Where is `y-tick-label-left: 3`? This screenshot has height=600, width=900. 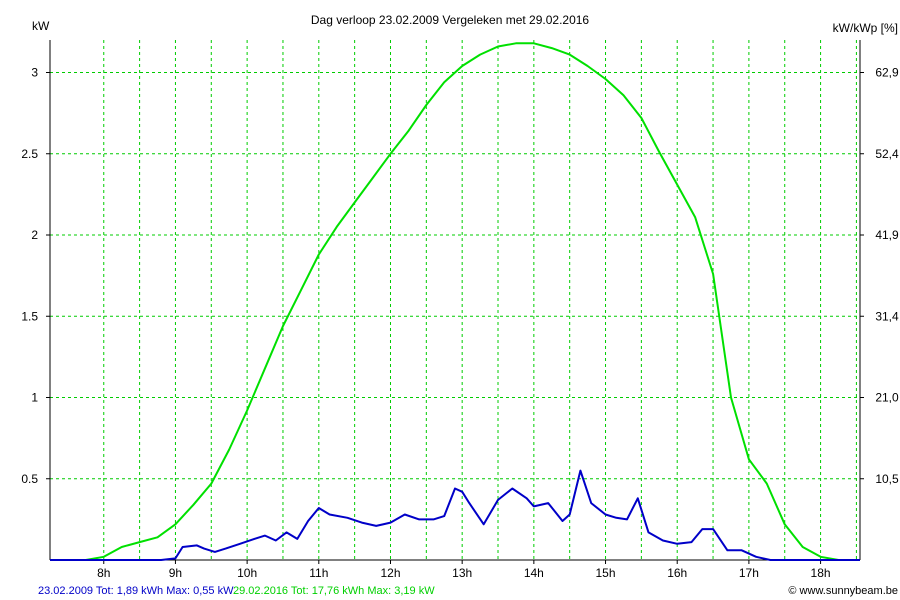
y-tick-label-left: 3 is located at coordinates (34, 73).